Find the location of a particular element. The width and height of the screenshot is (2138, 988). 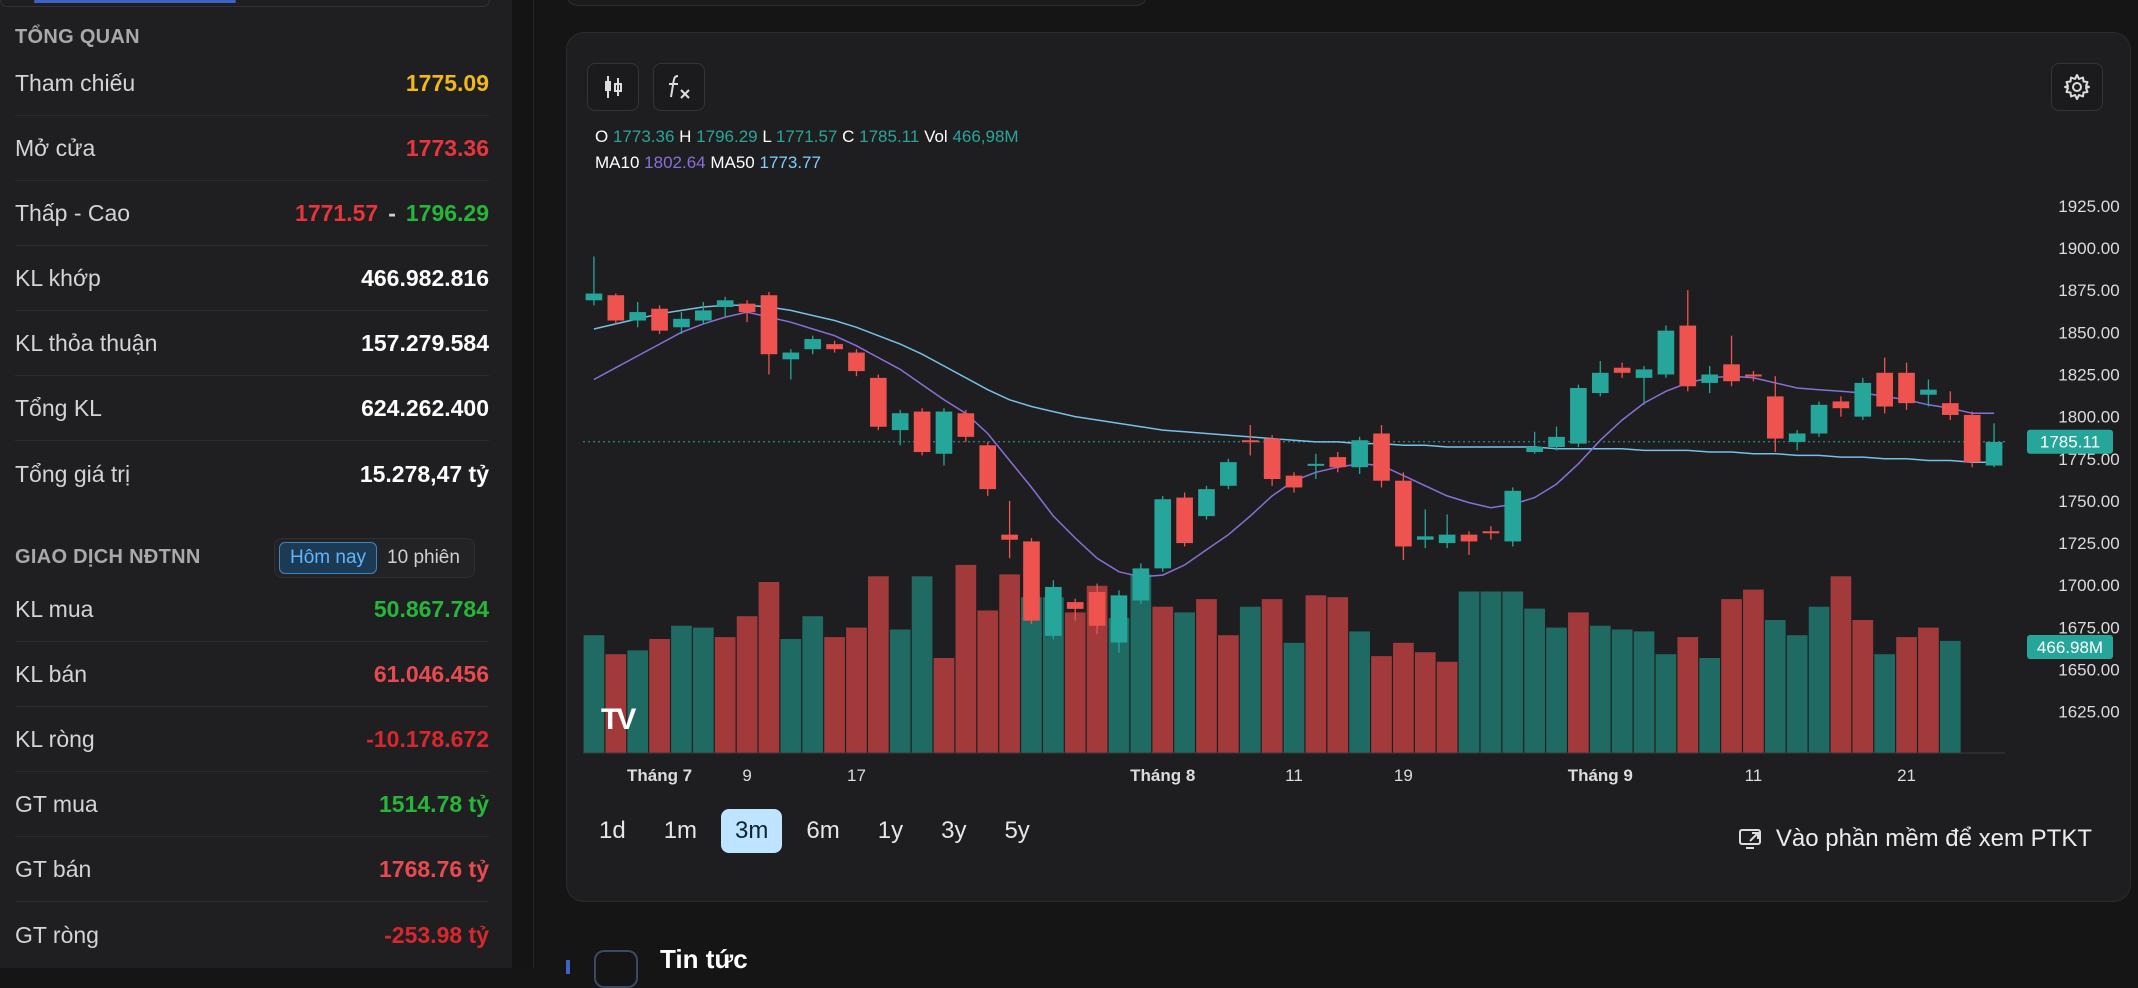

overview-row-low-high: Thấp - Cao 1771.57-1796.29 is located at coordinates (252, 214).